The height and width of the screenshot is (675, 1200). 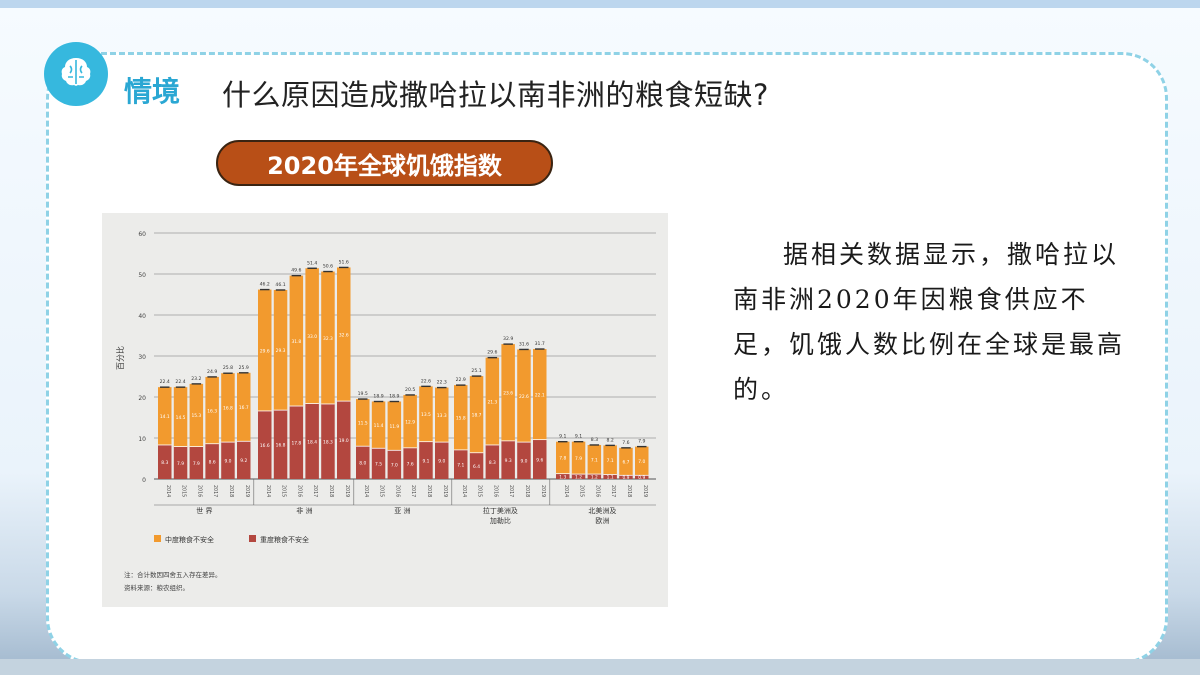 What do you see at coordinates (426, 415) in the screenshot?
I see `bar-moderate-label: 13.5` at bounding box center [426, 415].